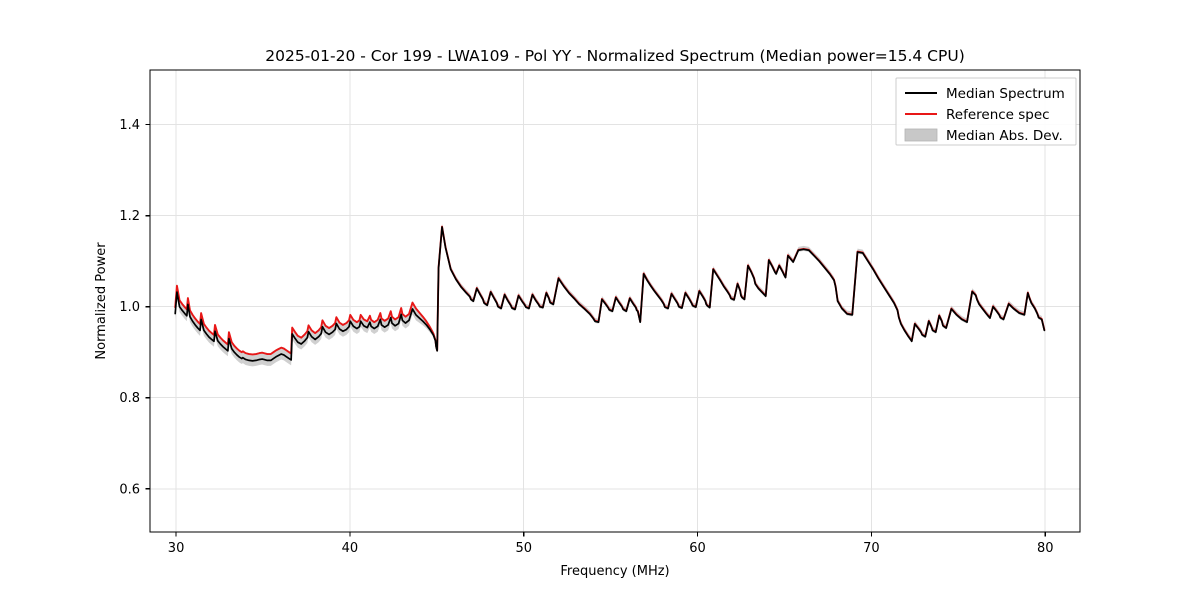  I want to click on x-axis-ticks: 30 40 50 60 70 80, so click(611, 544).